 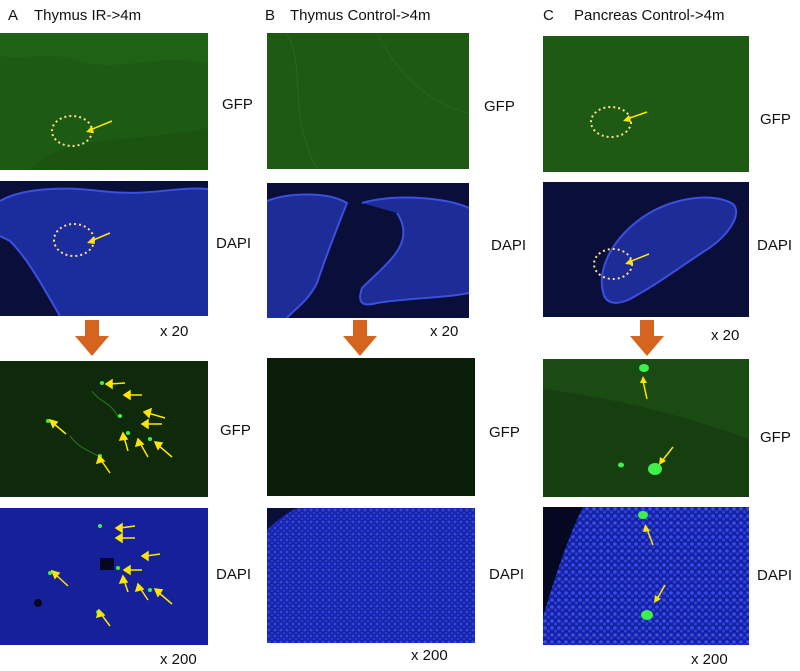 What do you see at coordinates (444, 331) in the screenshot?
I see `panel-b-mag-low: x 20` at bounding box center [444, 331].